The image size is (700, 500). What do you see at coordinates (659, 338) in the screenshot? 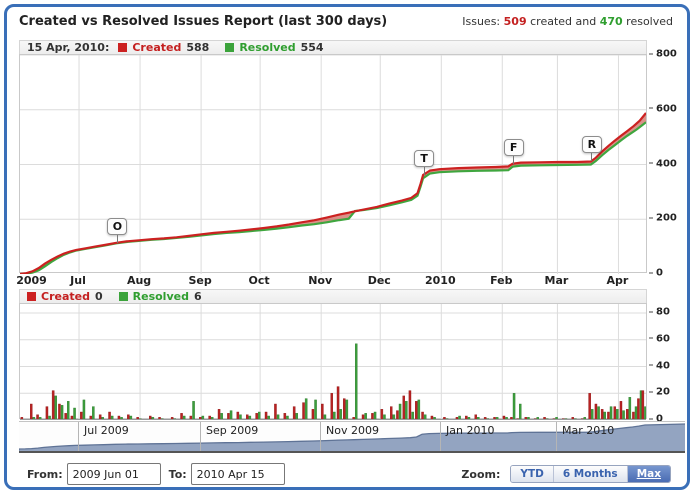
I see `y-tick-label: 60` at bounding box center [659, 338].